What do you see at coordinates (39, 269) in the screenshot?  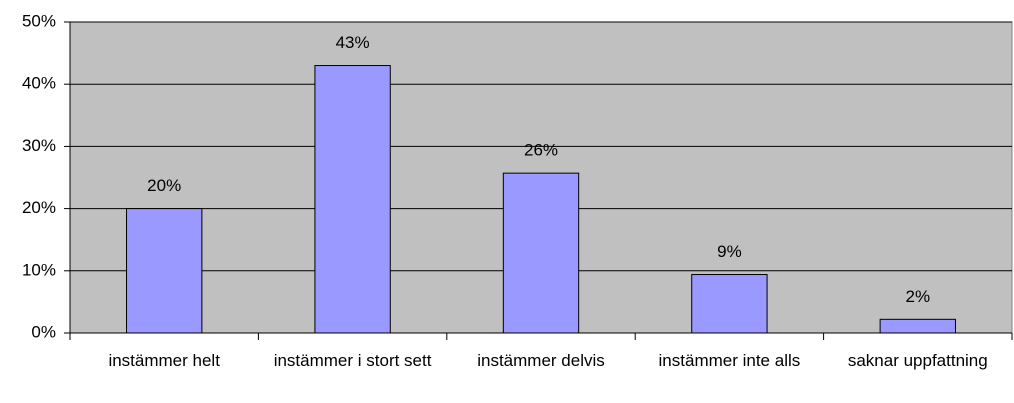 I see `y-tick-label: 10%` at bounding box center [39, 269].